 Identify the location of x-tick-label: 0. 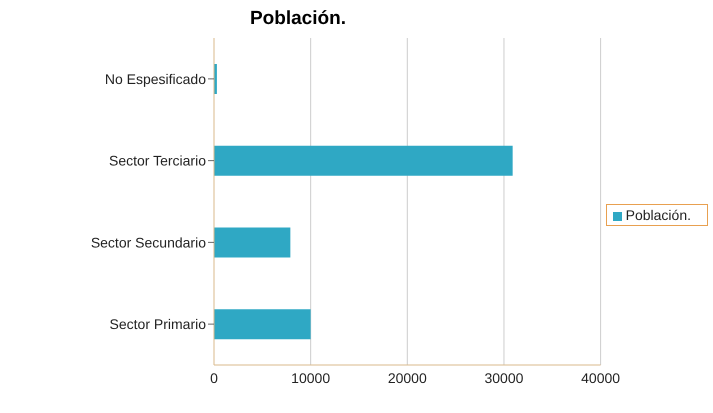
(214, 378).